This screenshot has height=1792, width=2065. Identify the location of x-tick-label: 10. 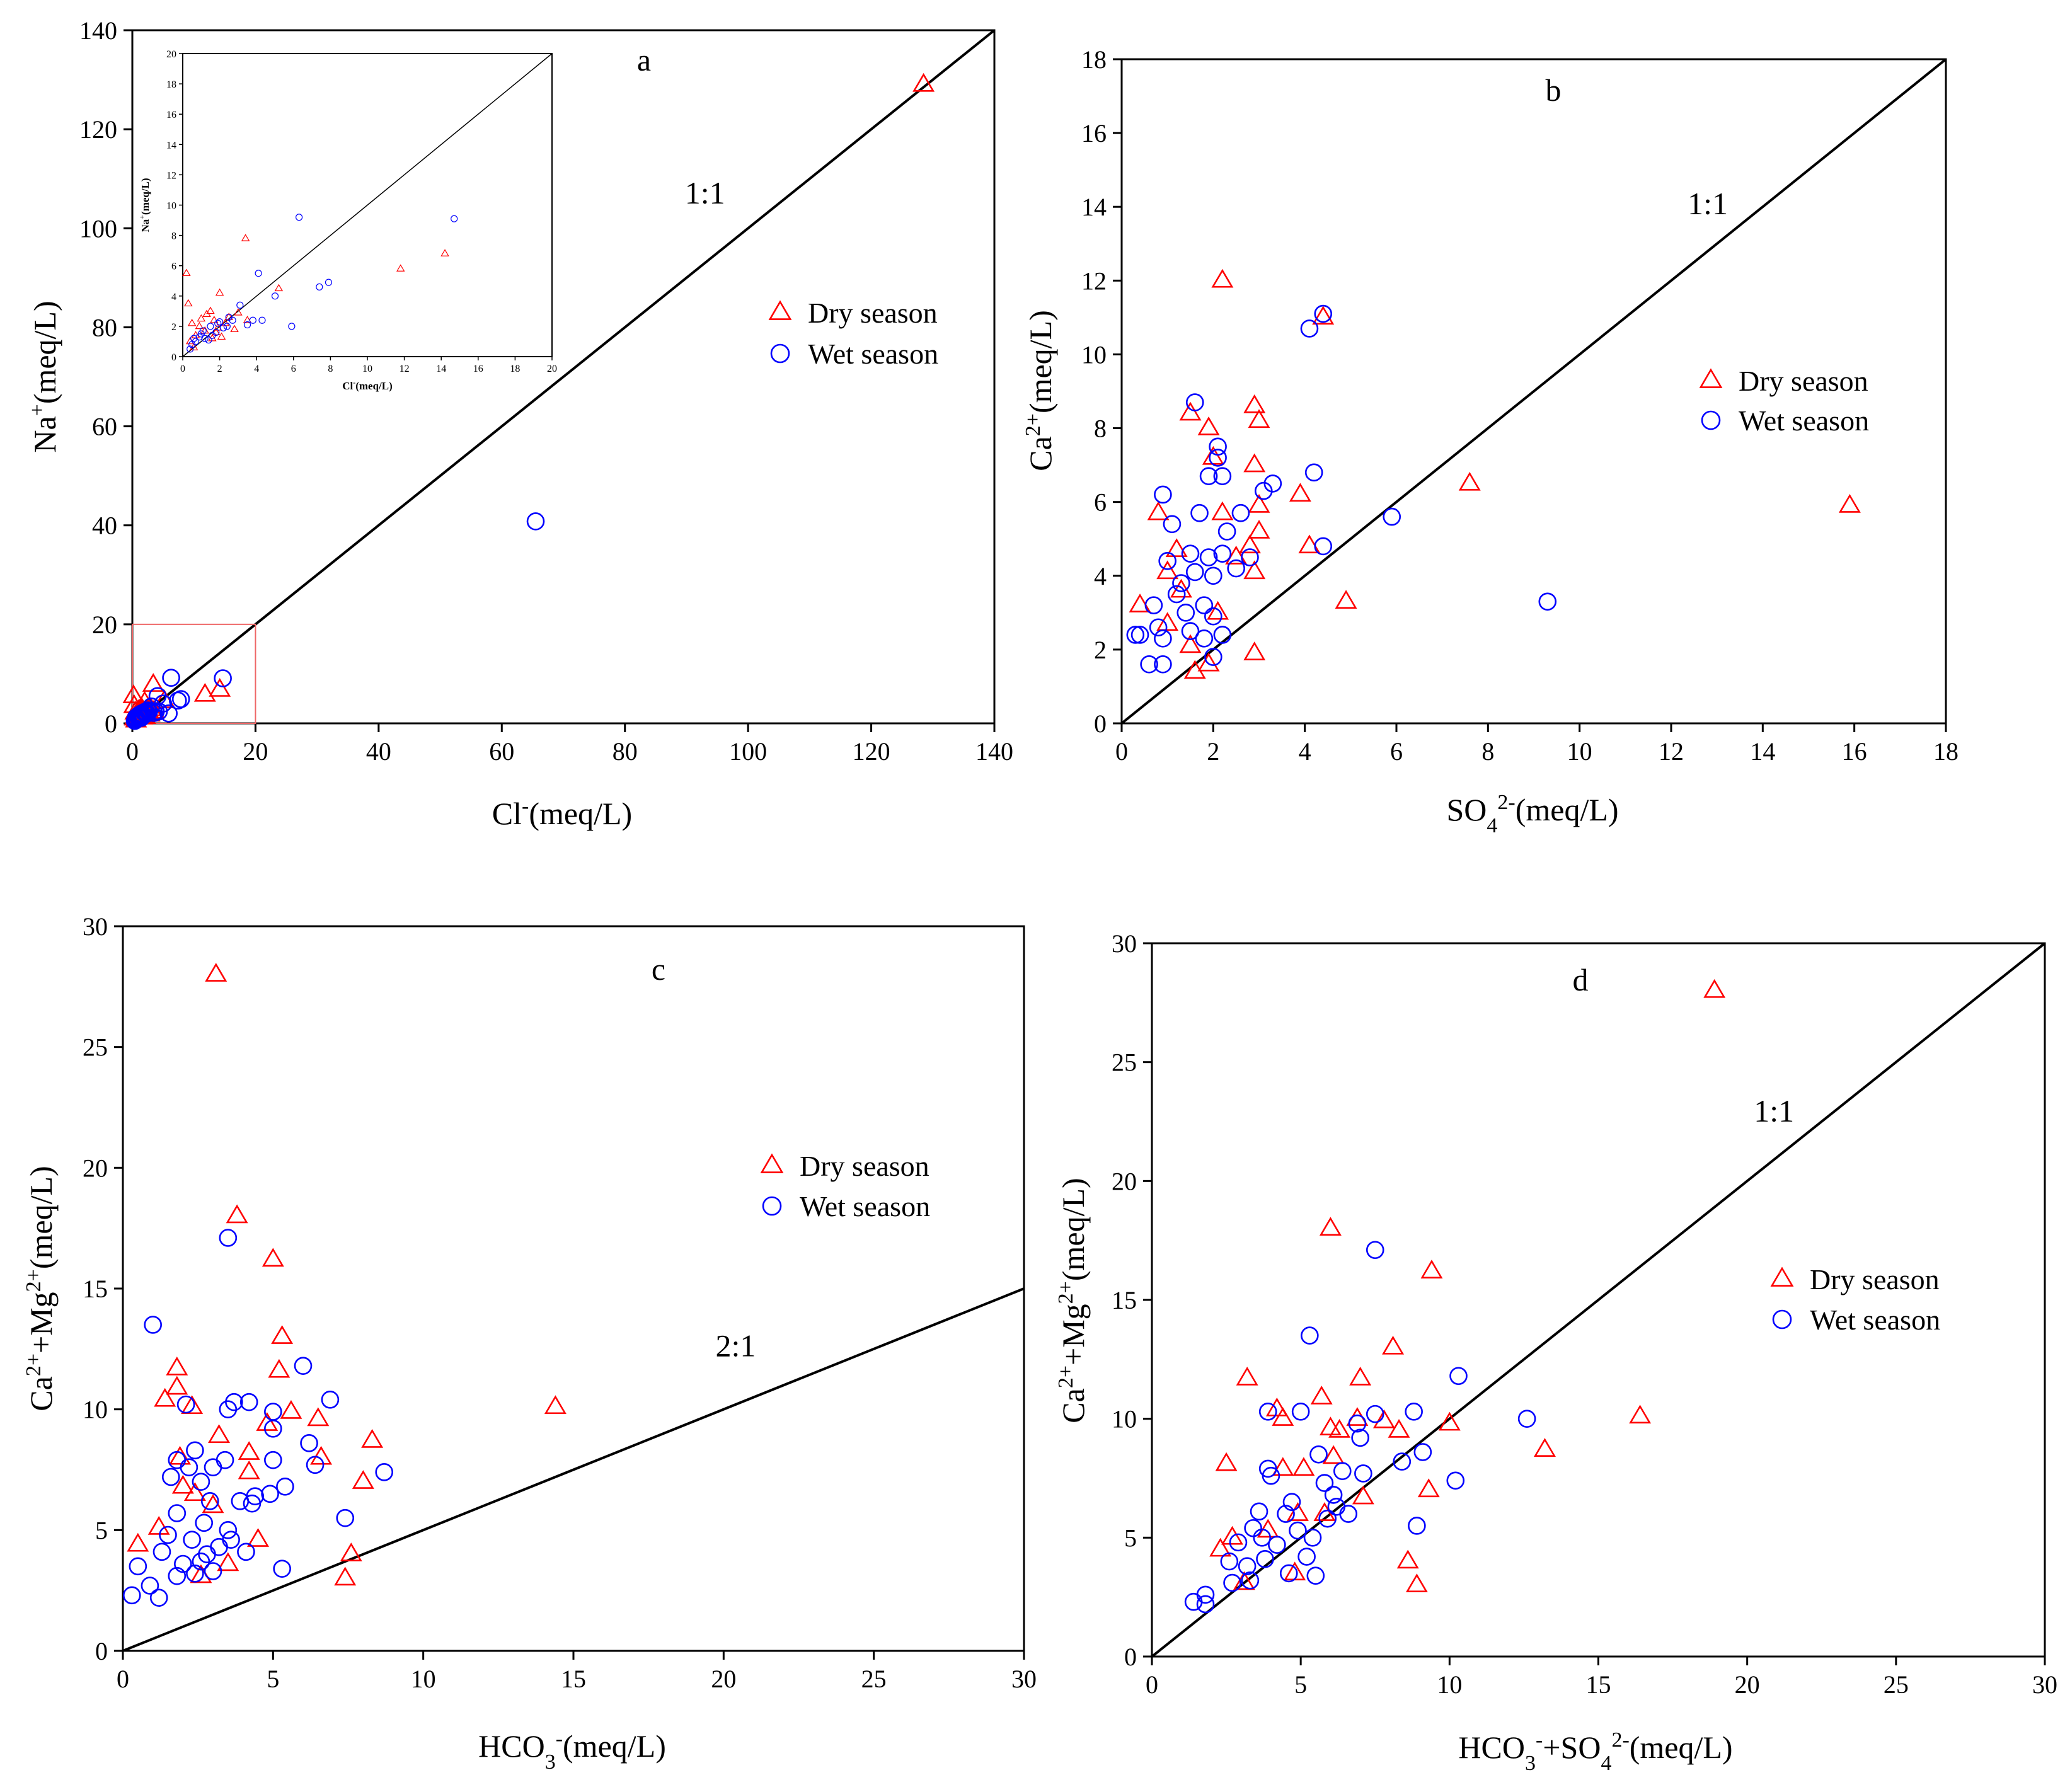
(1579, 751).